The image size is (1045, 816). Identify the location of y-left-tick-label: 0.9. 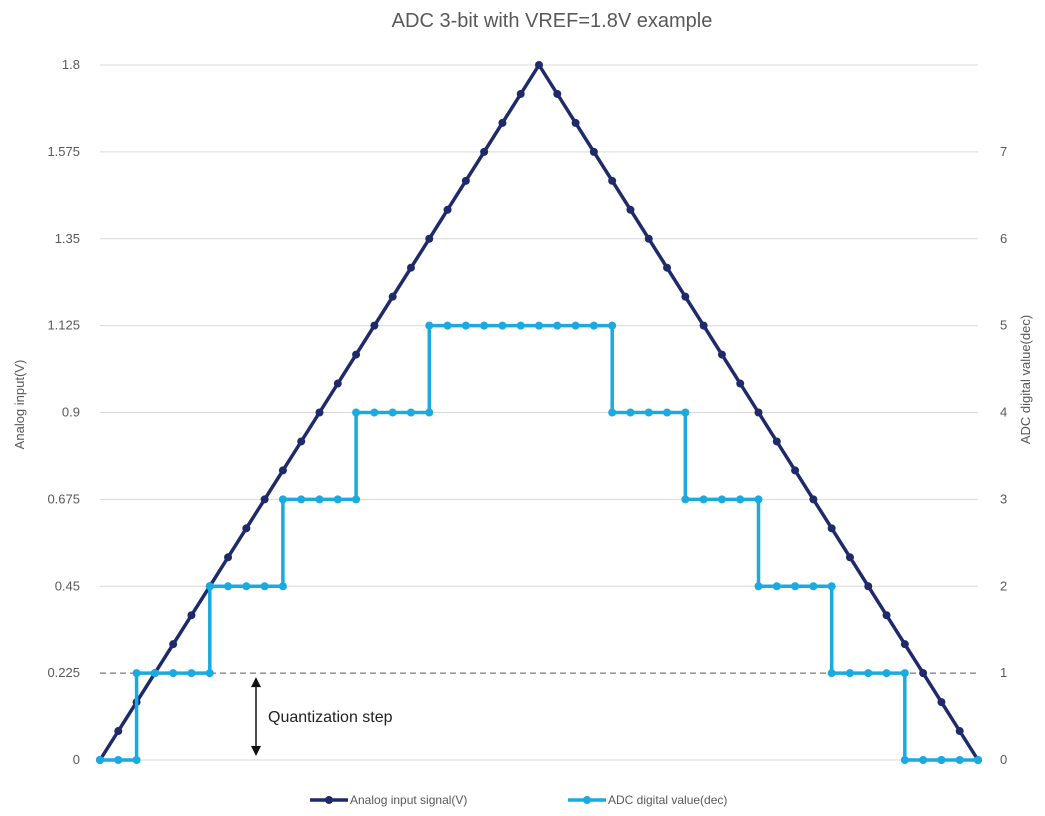
(71, 412).